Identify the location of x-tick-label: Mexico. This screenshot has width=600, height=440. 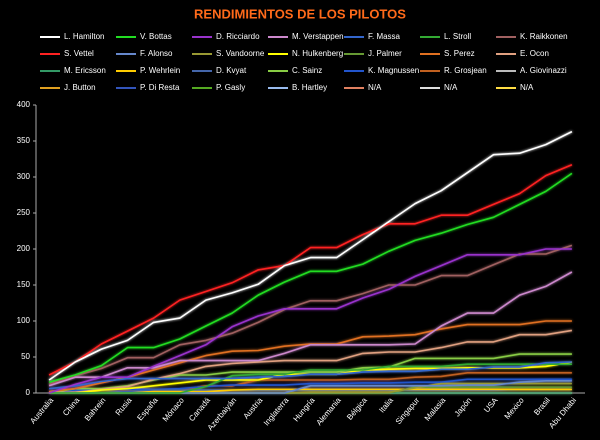
(515, 408).